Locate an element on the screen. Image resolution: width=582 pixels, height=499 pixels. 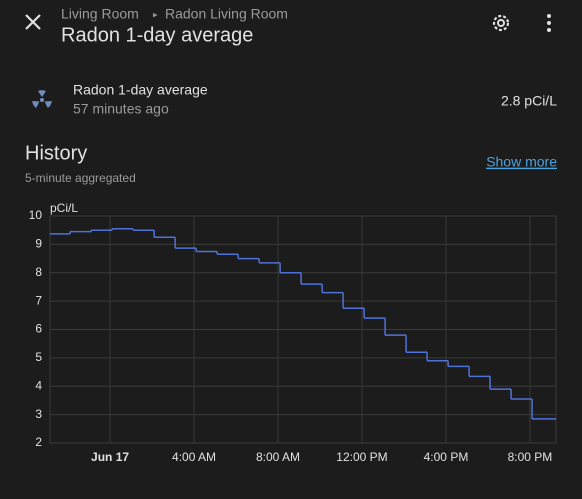
y-tick-label: 9 is located at coordinates (38, 244).